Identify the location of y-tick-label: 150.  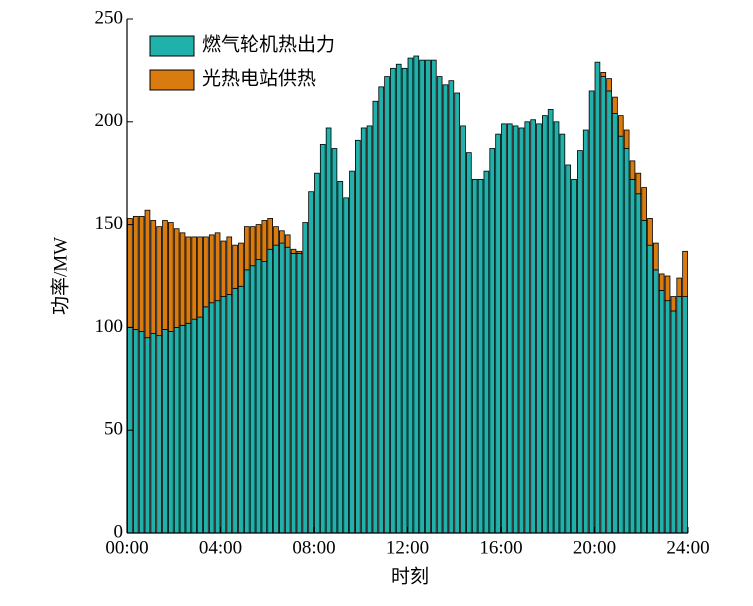
(109, 223).